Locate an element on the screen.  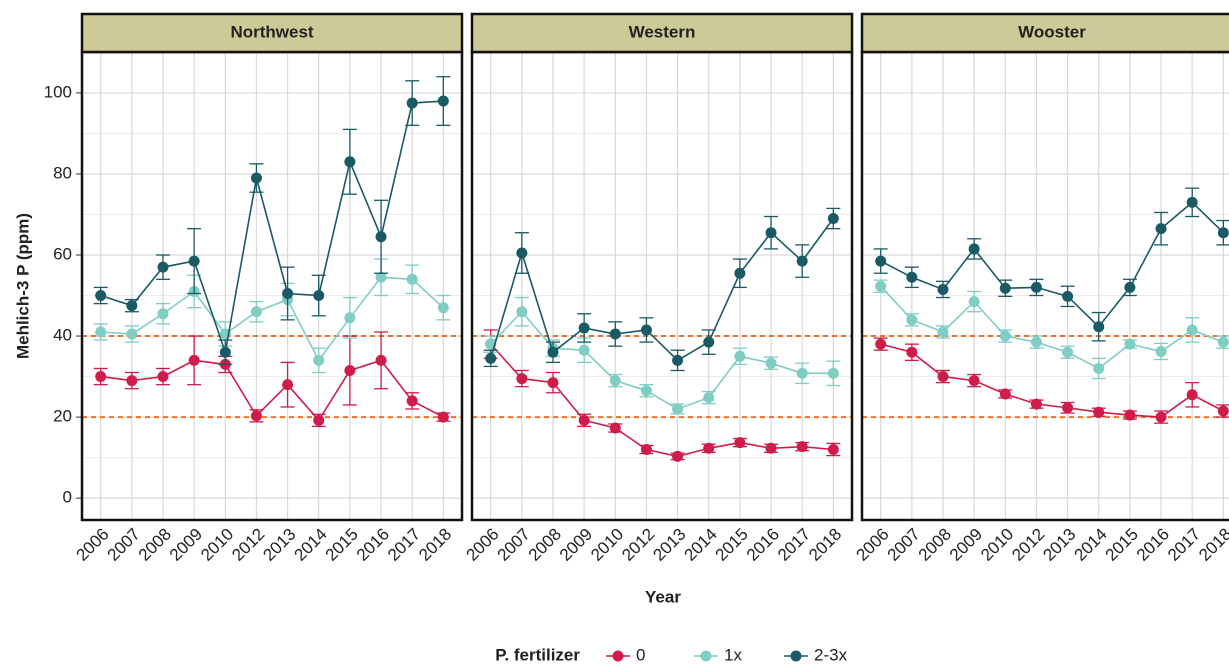
y-tick-label: 0 is located at coordinates (67, 497).